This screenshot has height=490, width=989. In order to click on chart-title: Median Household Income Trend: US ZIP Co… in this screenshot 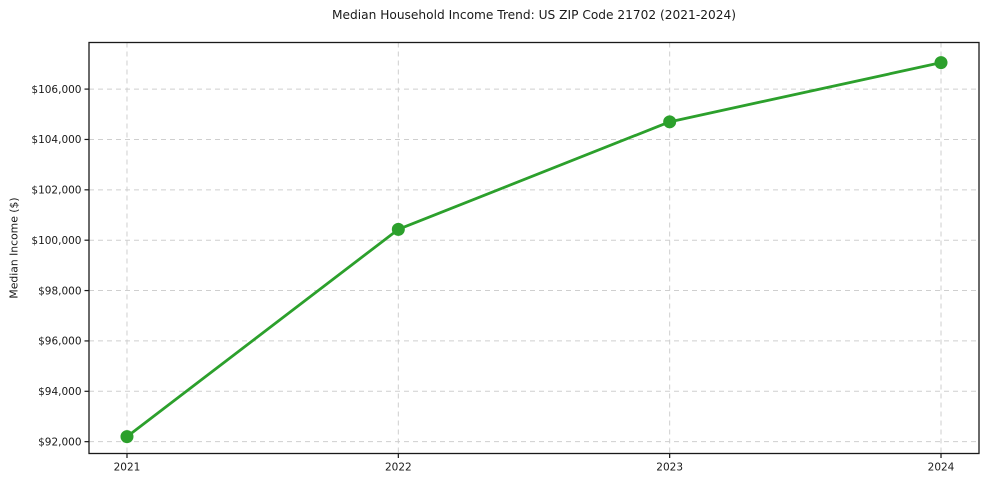, I will do `click(534, 15)`.